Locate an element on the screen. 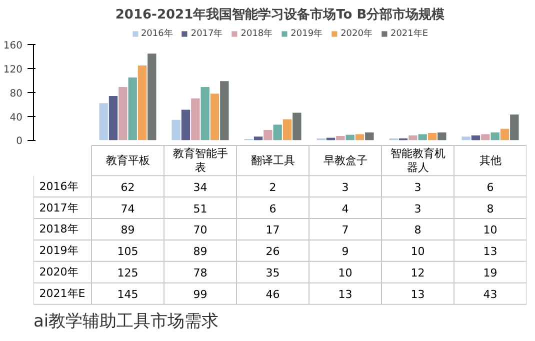  data-label: 4 is located at coordinates (345, 209).